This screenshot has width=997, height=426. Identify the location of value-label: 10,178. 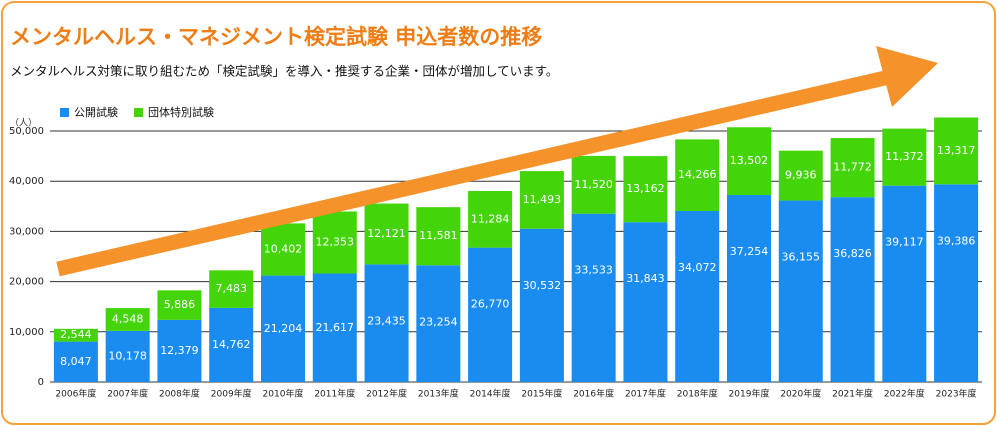
(127, 355).